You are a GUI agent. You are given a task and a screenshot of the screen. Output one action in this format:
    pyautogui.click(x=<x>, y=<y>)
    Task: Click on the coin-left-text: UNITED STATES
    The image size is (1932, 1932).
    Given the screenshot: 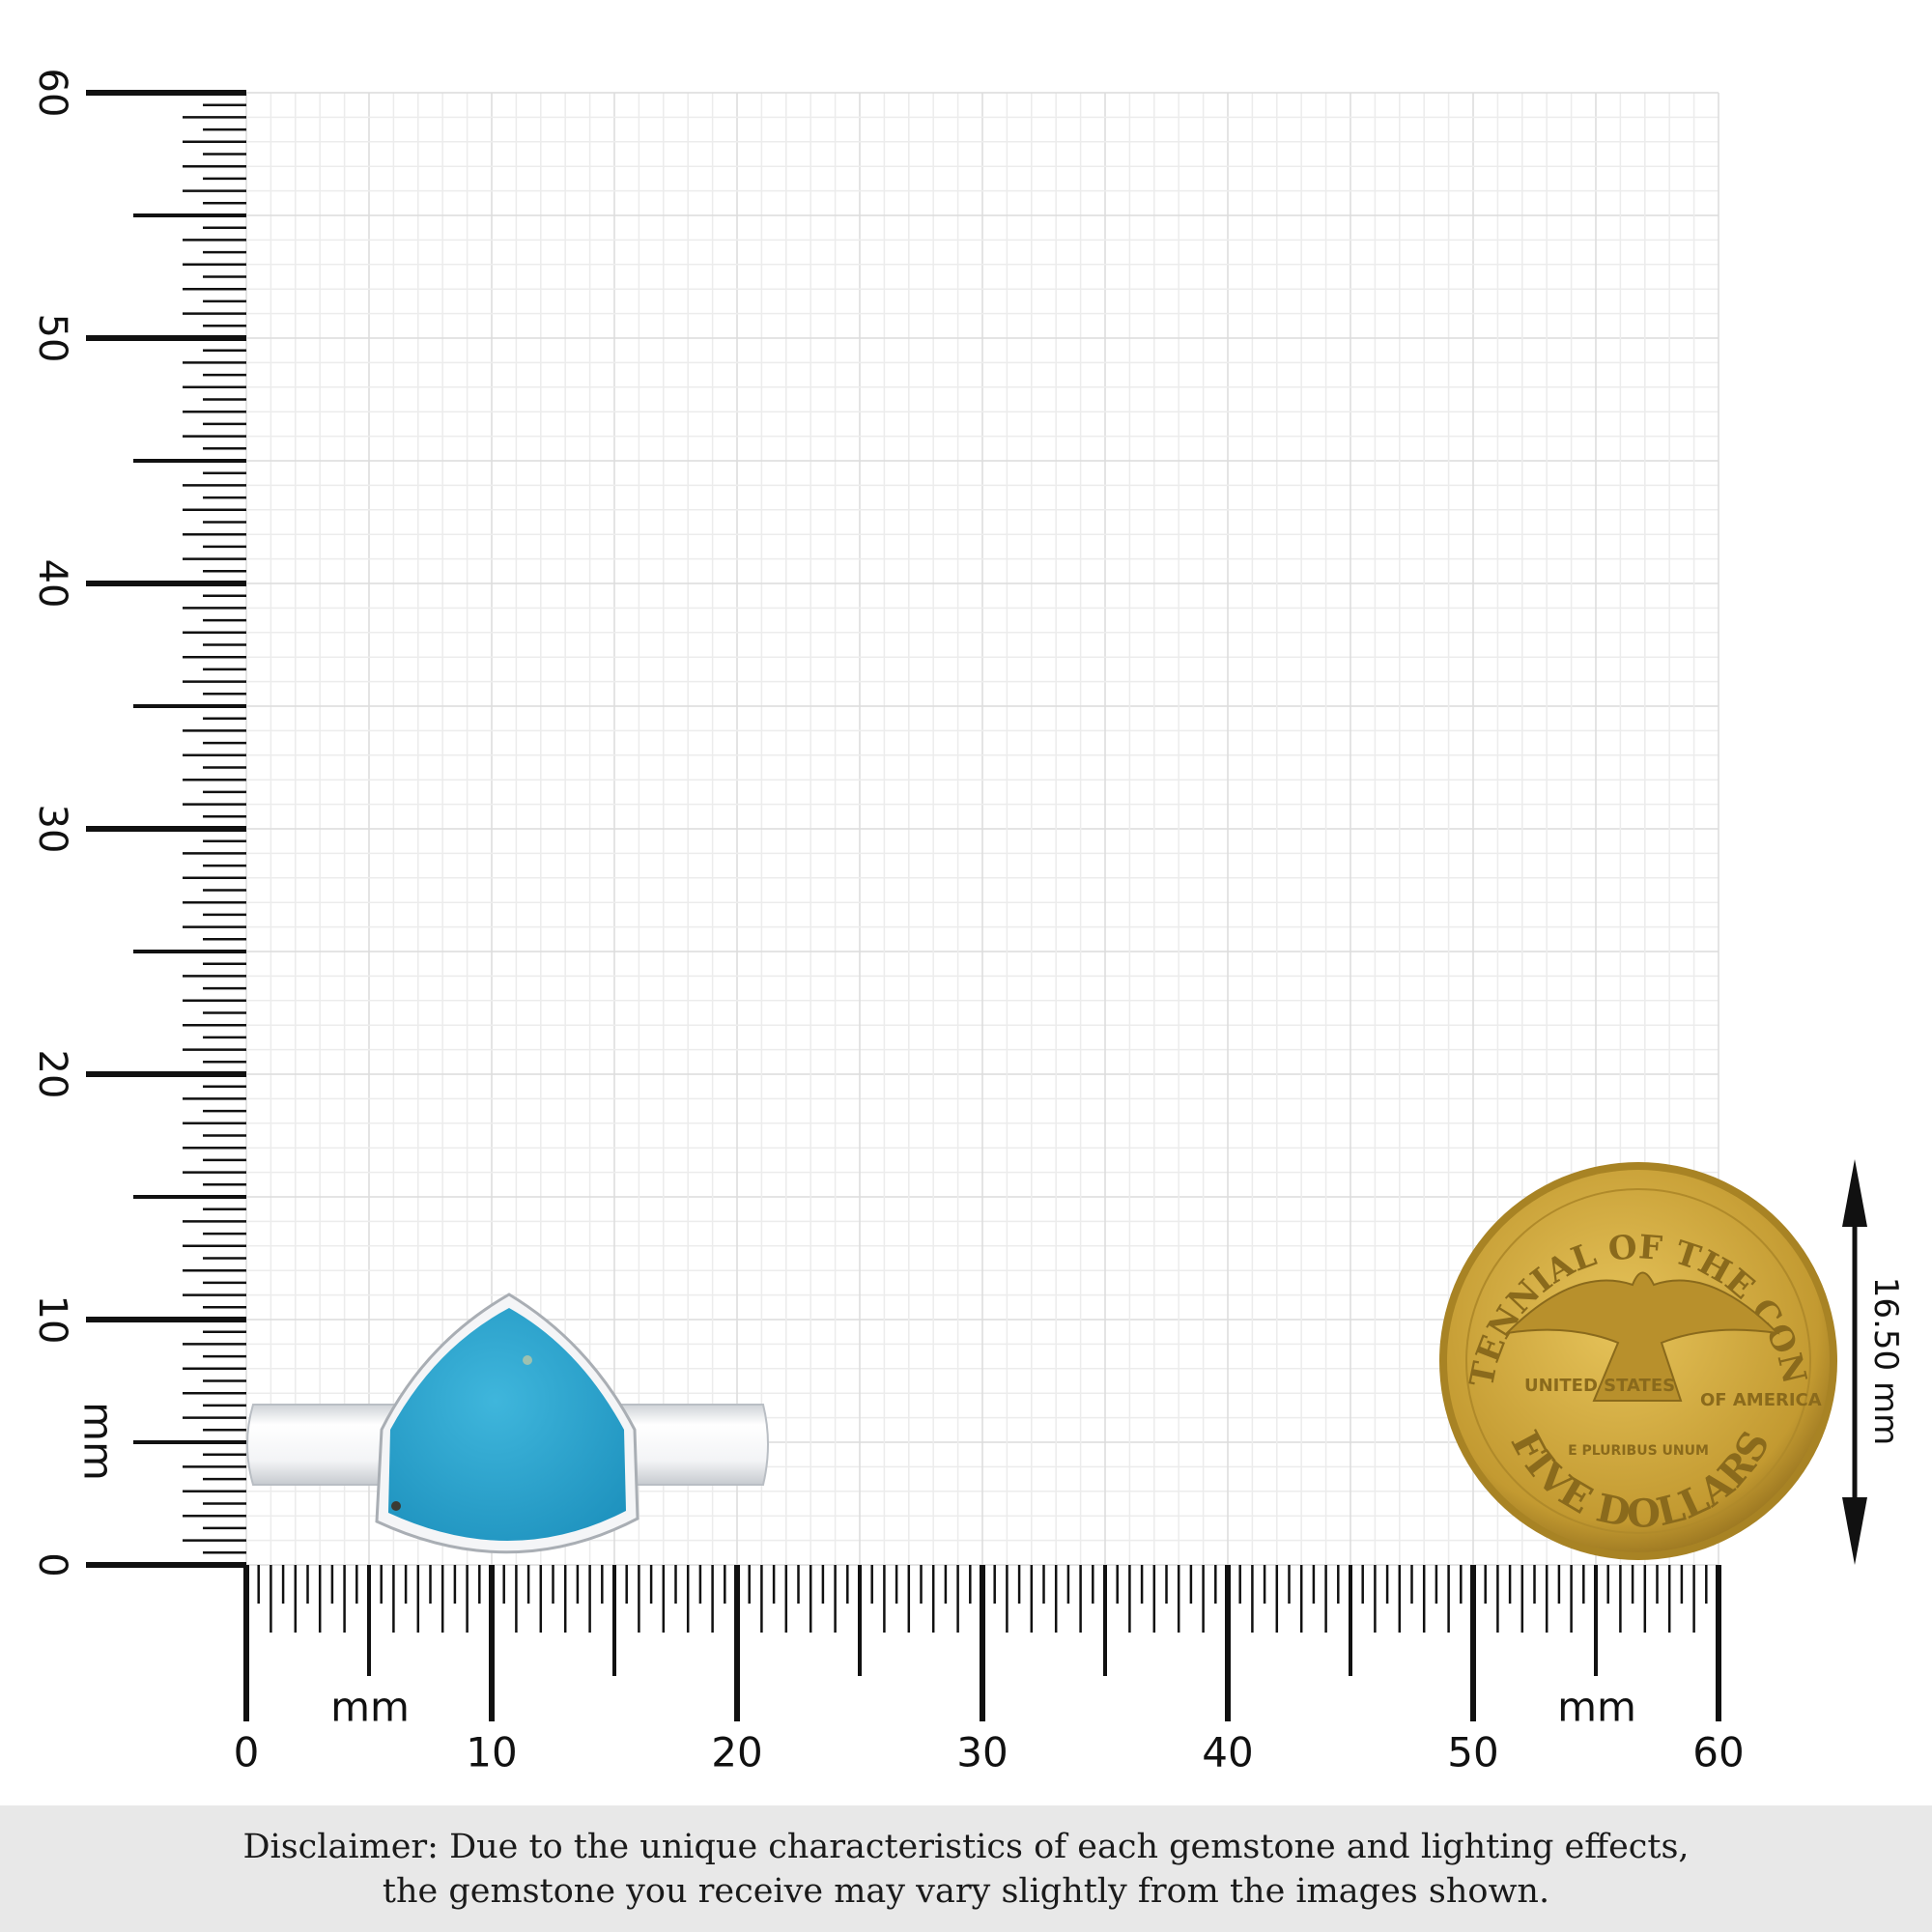 What is the action you would take?
    pyautogui.click(x=1599, y=1386)
    